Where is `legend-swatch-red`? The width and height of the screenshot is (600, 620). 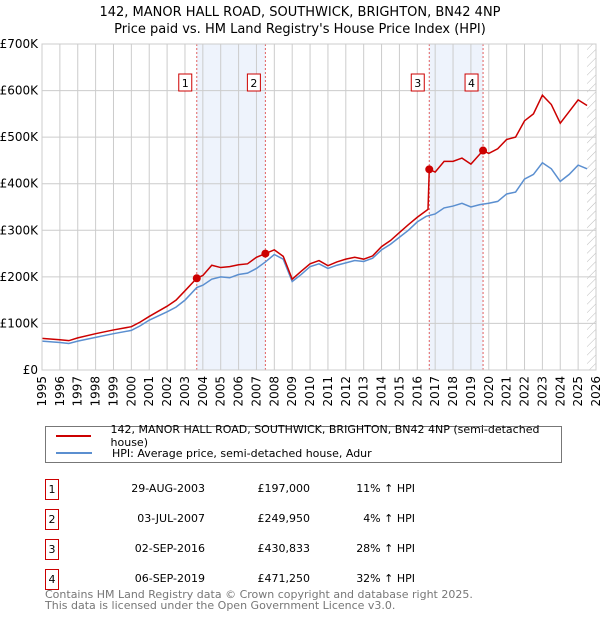 legend-swatch-red is located at coordinates (73, 436).